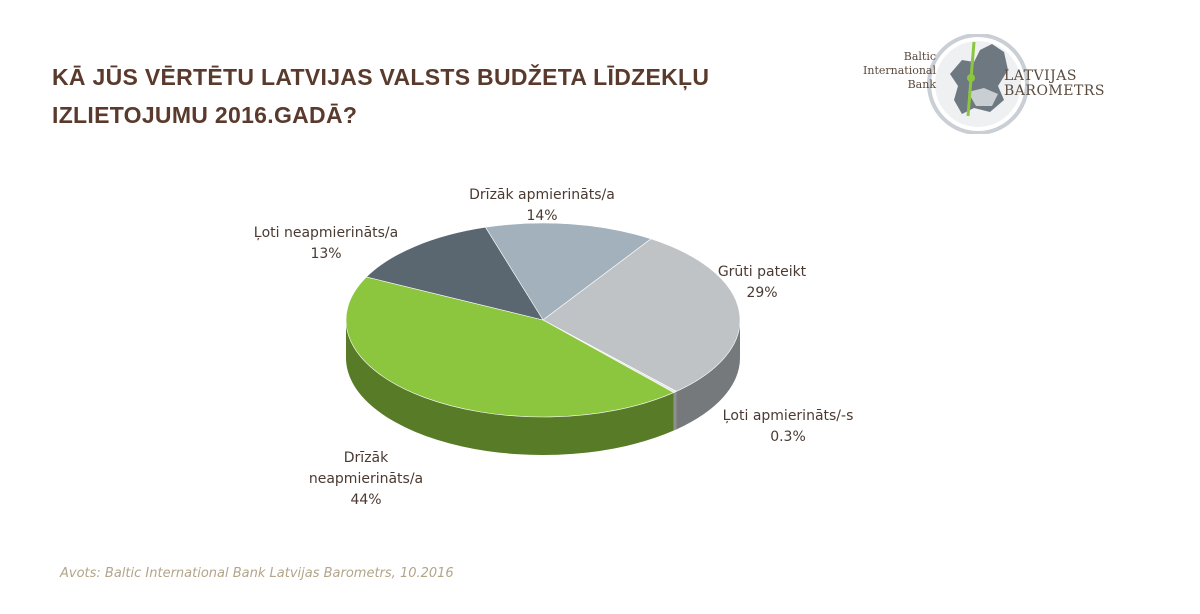 The image size is (1200, 614). What do you see at coordinates (1054, 91) in the screenshot?
I see `logo-text-barometrs: BAROMETRS` at bounding box center [1054, 91].